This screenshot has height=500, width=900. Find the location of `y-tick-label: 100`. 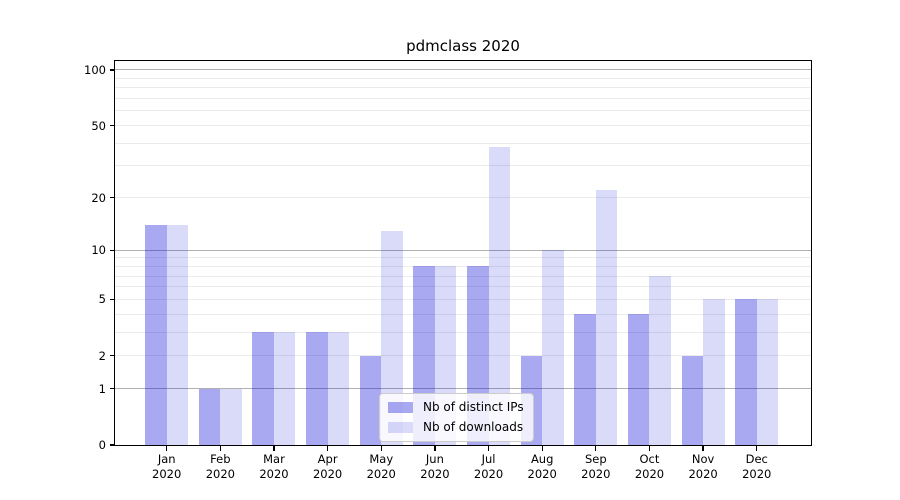

y-tick-label: 100 is located at coordinates (95, 69).